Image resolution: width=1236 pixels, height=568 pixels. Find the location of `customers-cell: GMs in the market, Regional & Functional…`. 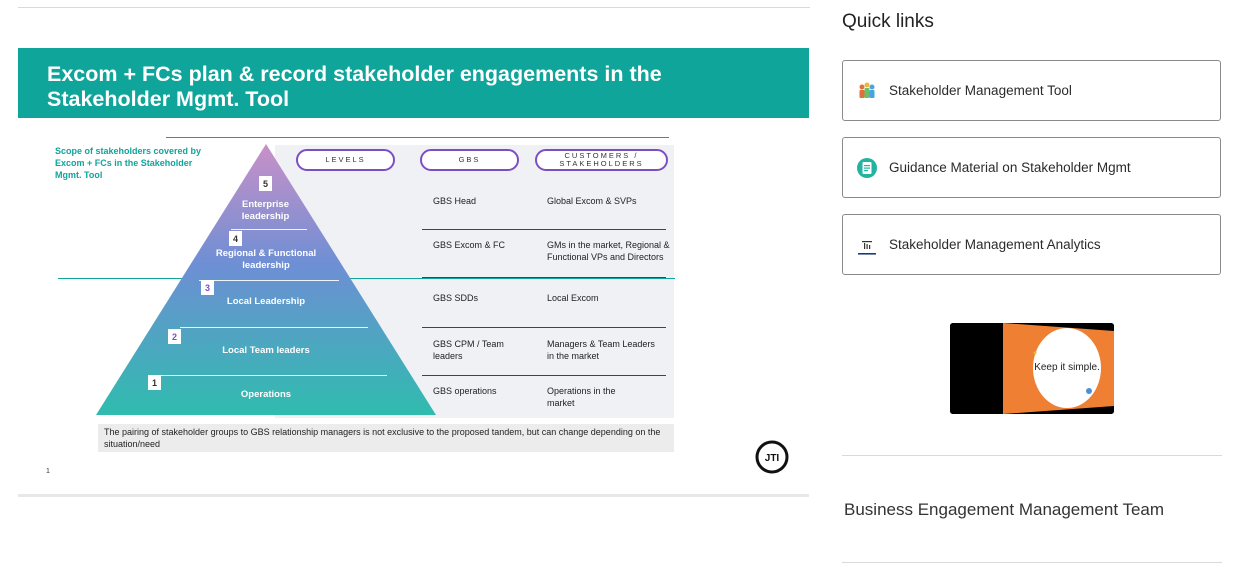

customers-cell: GMs in the market, Regional & Functional… is located at coordinates (608, 251).